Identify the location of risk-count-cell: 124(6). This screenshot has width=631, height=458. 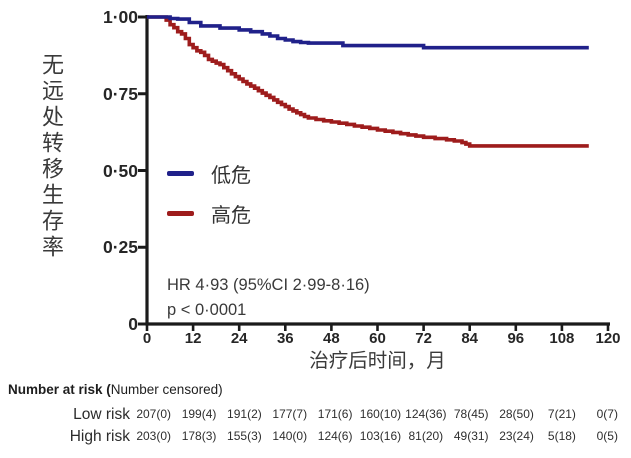
(335, 436).